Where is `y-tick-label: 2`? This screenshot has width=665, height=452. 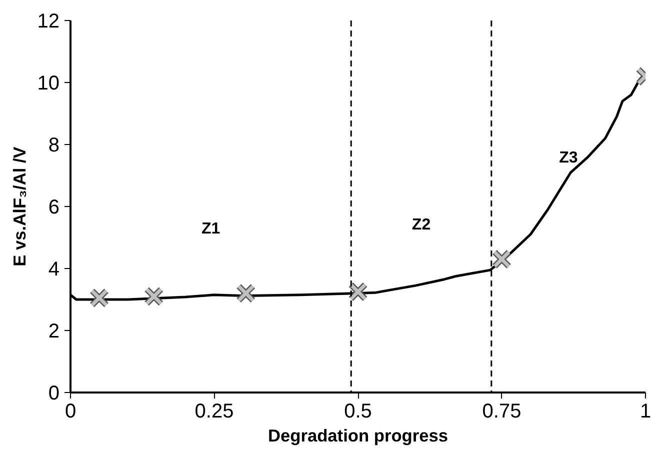
y-tick-label: 2 is located at coordinates (54, 331).